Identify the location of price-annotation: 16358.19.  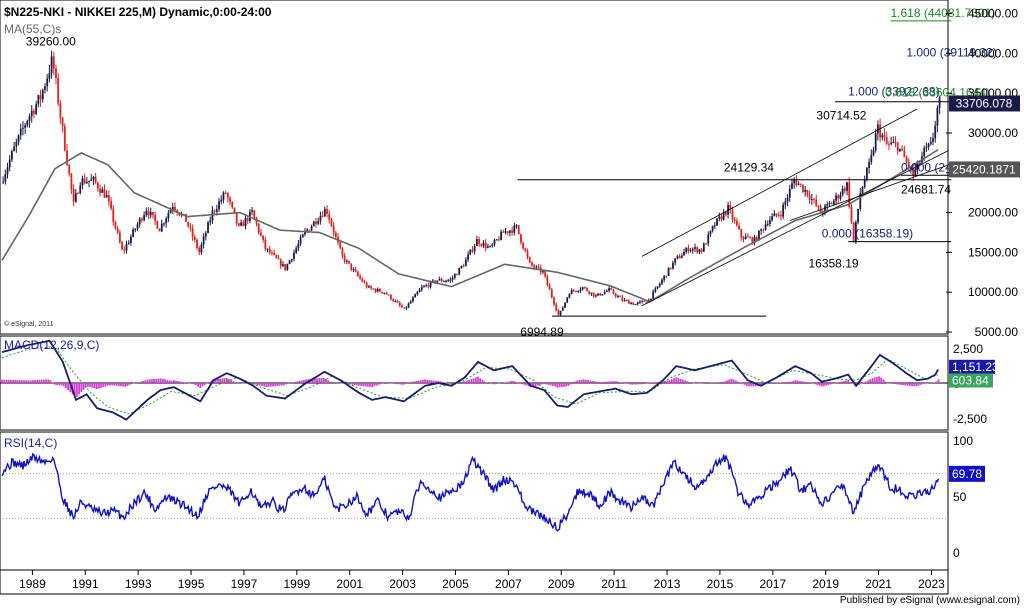
(833, 264).